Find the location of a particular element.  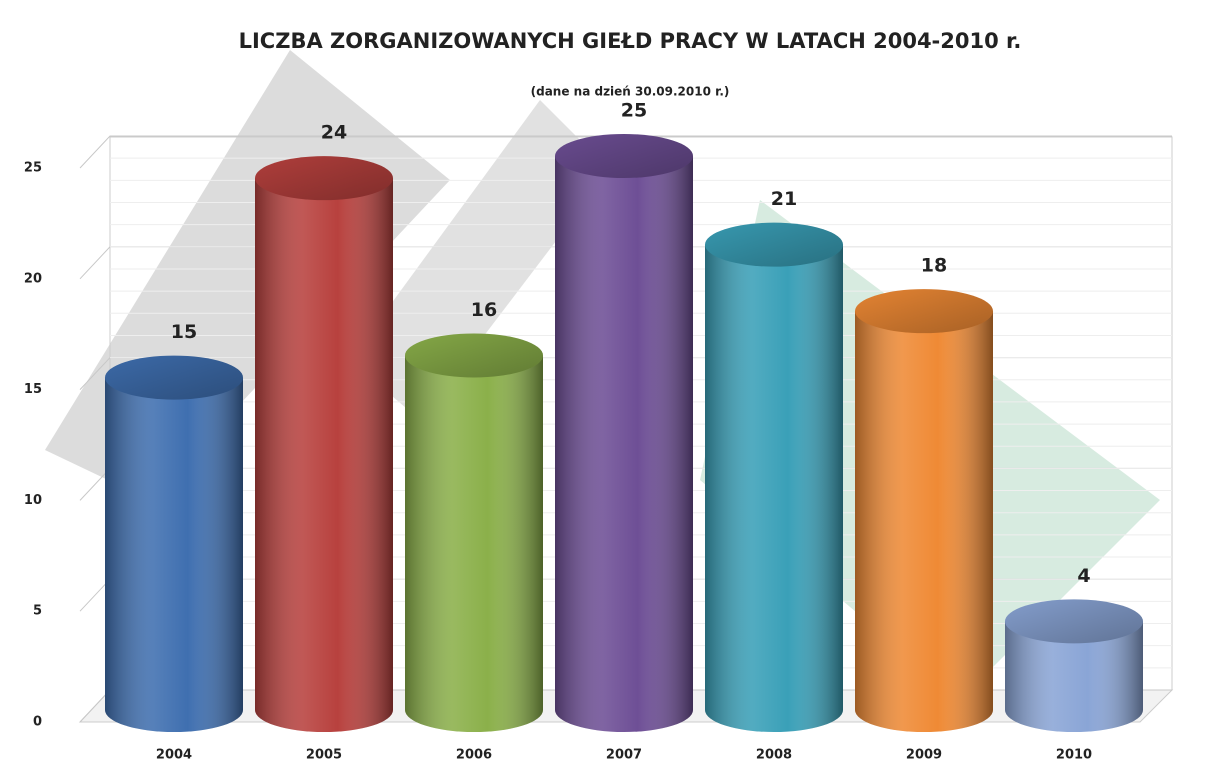

x-tick-label: 2006 is located at coordinates (474, 755).